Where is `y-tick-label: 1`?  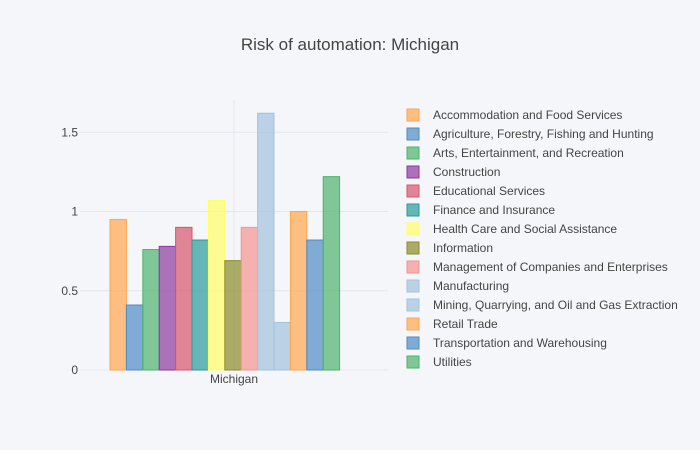
y-tick-label: 1 is located at coordinates (74, 212).